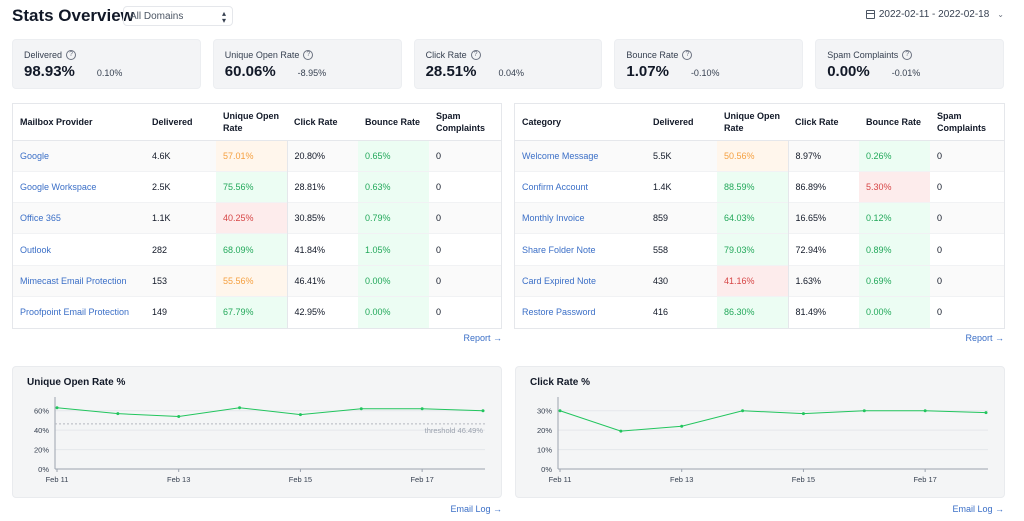 The height and width of the screenshot is (521, 1024). I want to click on stat-label-row: Unique Open Rate?, so click(308, 55).